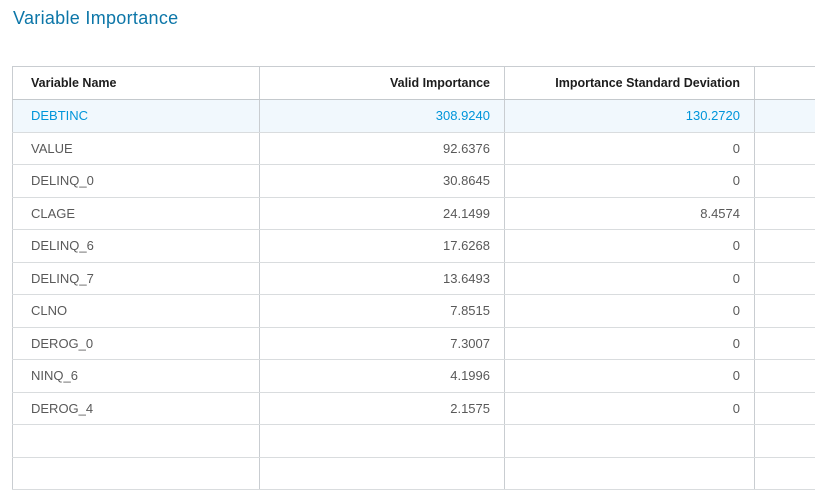  What do you see at coordinates (785, 83) in the screenshot?
I see `column-header-empty` at bounding box center [785, 83].